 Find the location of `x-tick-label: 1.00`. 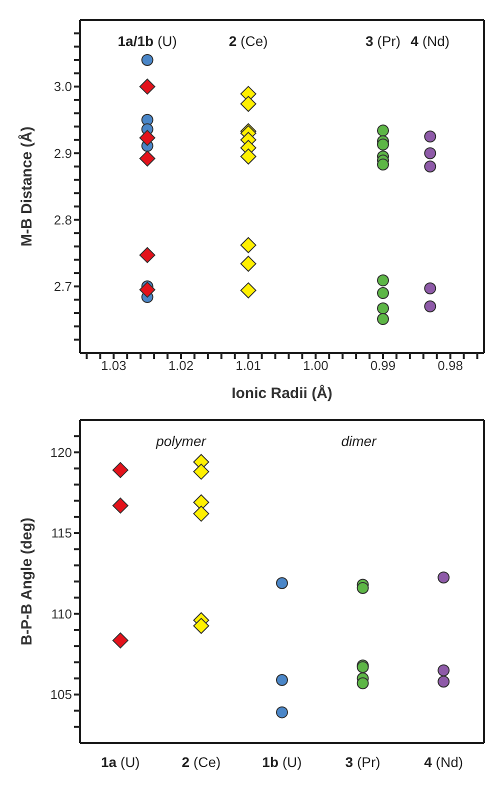

x-tick-label: 1.00 is located at coordinates (315, 366).